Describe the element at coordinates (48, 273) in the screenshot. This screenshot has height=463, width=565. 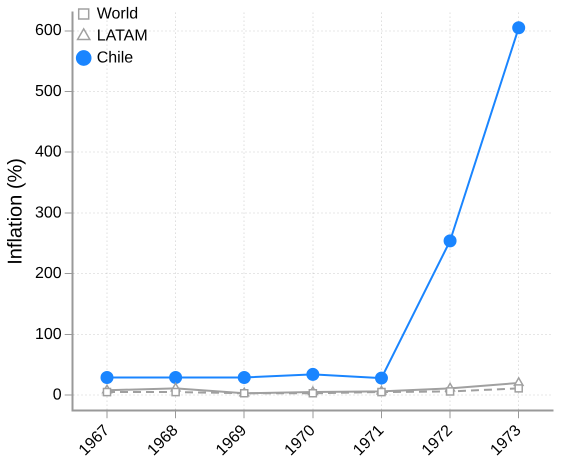
I see `y-tick-label: 200` at that location.